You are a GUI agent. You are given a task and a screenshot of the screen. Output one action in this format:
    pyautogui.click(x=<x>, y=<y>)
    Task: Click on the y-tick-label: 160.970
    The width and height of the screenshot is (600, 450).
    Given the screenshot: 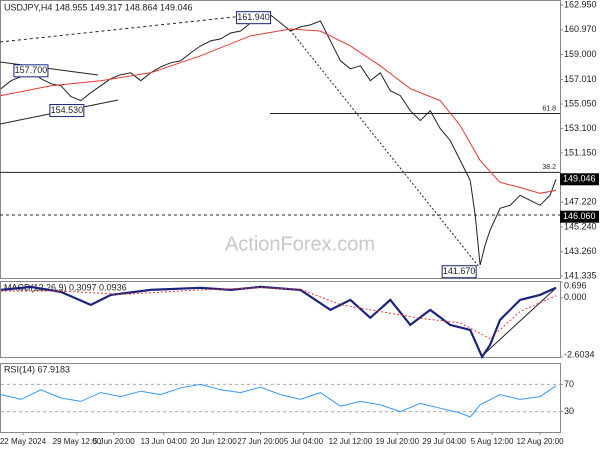 What is the action you would take?
    pyautogui.click(x=580, y=29)
    